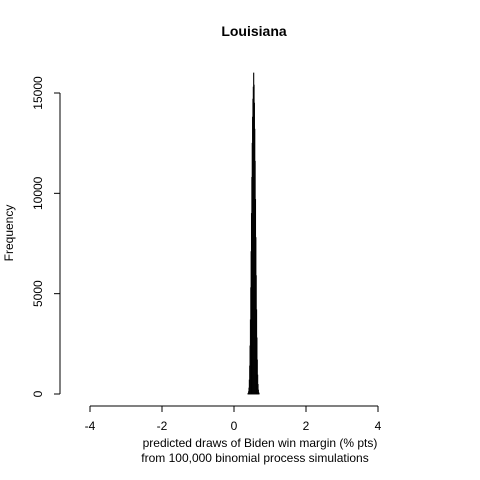 Image resolution: width=480 pixels, height=480 pixels. I want to click on histogram-bars, so click(253, 233).